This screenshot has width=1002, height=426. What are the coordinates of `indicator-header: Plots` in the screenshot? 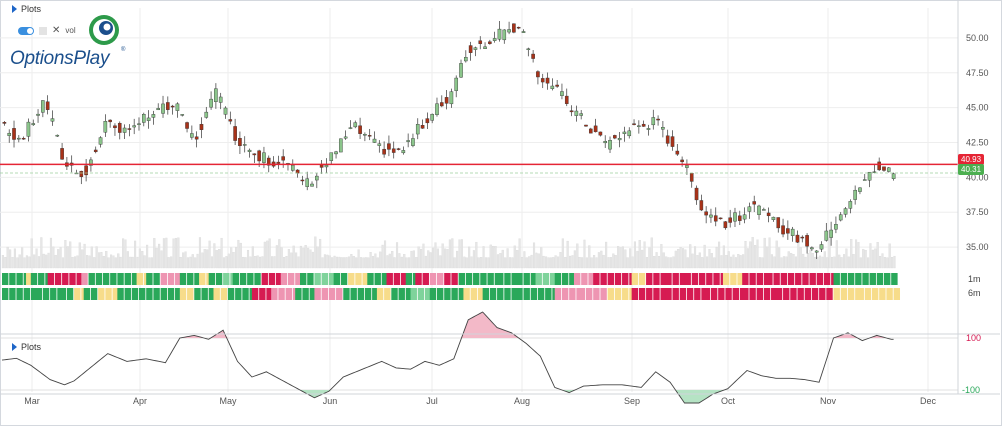 It's located at (26, 347).